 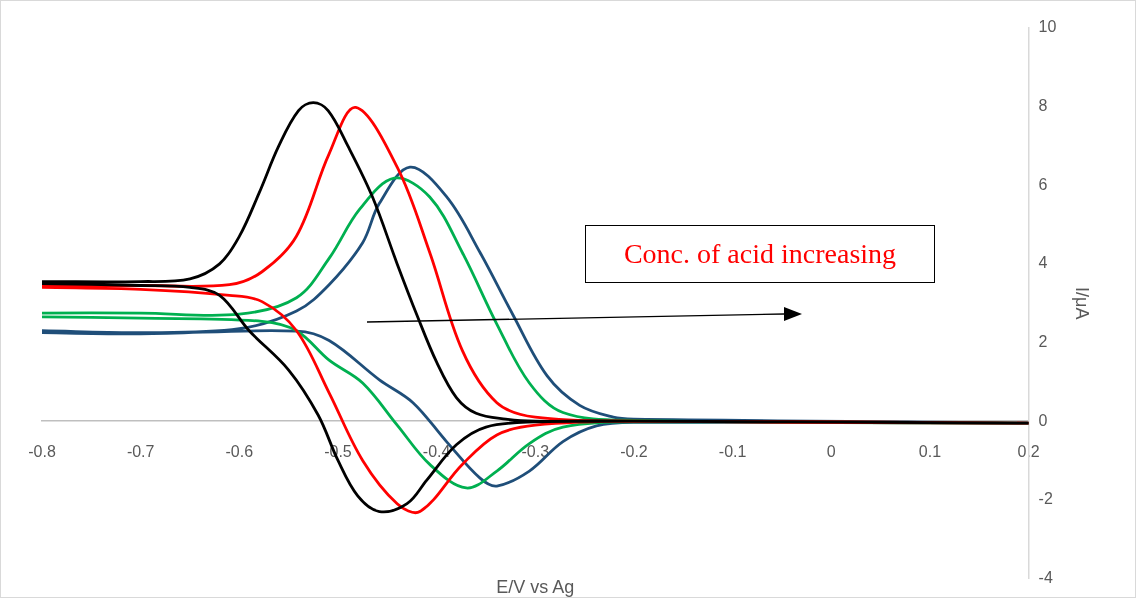 I want to click on y-axis-title: I/μA, so click(x=1082, y=303).